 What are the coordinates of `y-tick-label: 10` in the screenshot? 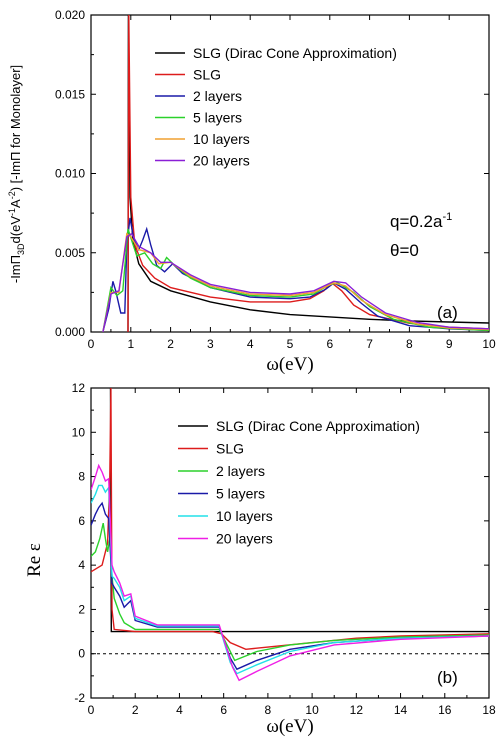 It's located at (79, 432).